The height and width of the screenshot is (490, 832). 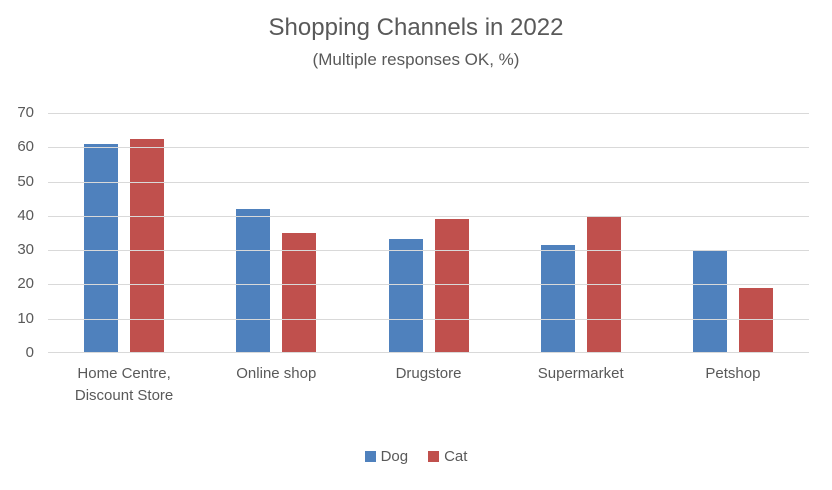 What do you see at coordinates (394, 456) in the screenshot?
I see `legend-label-dog: Dog` at bounding box center [394, 456].